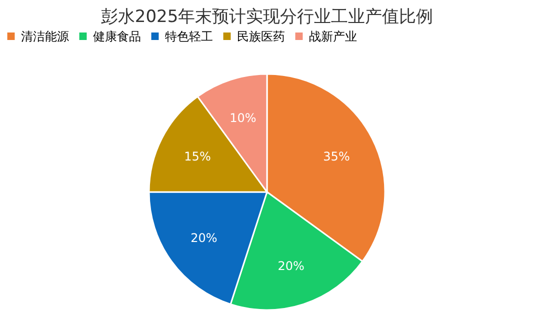  I want to click on legend-label: 民族医药, so click(261, 36).